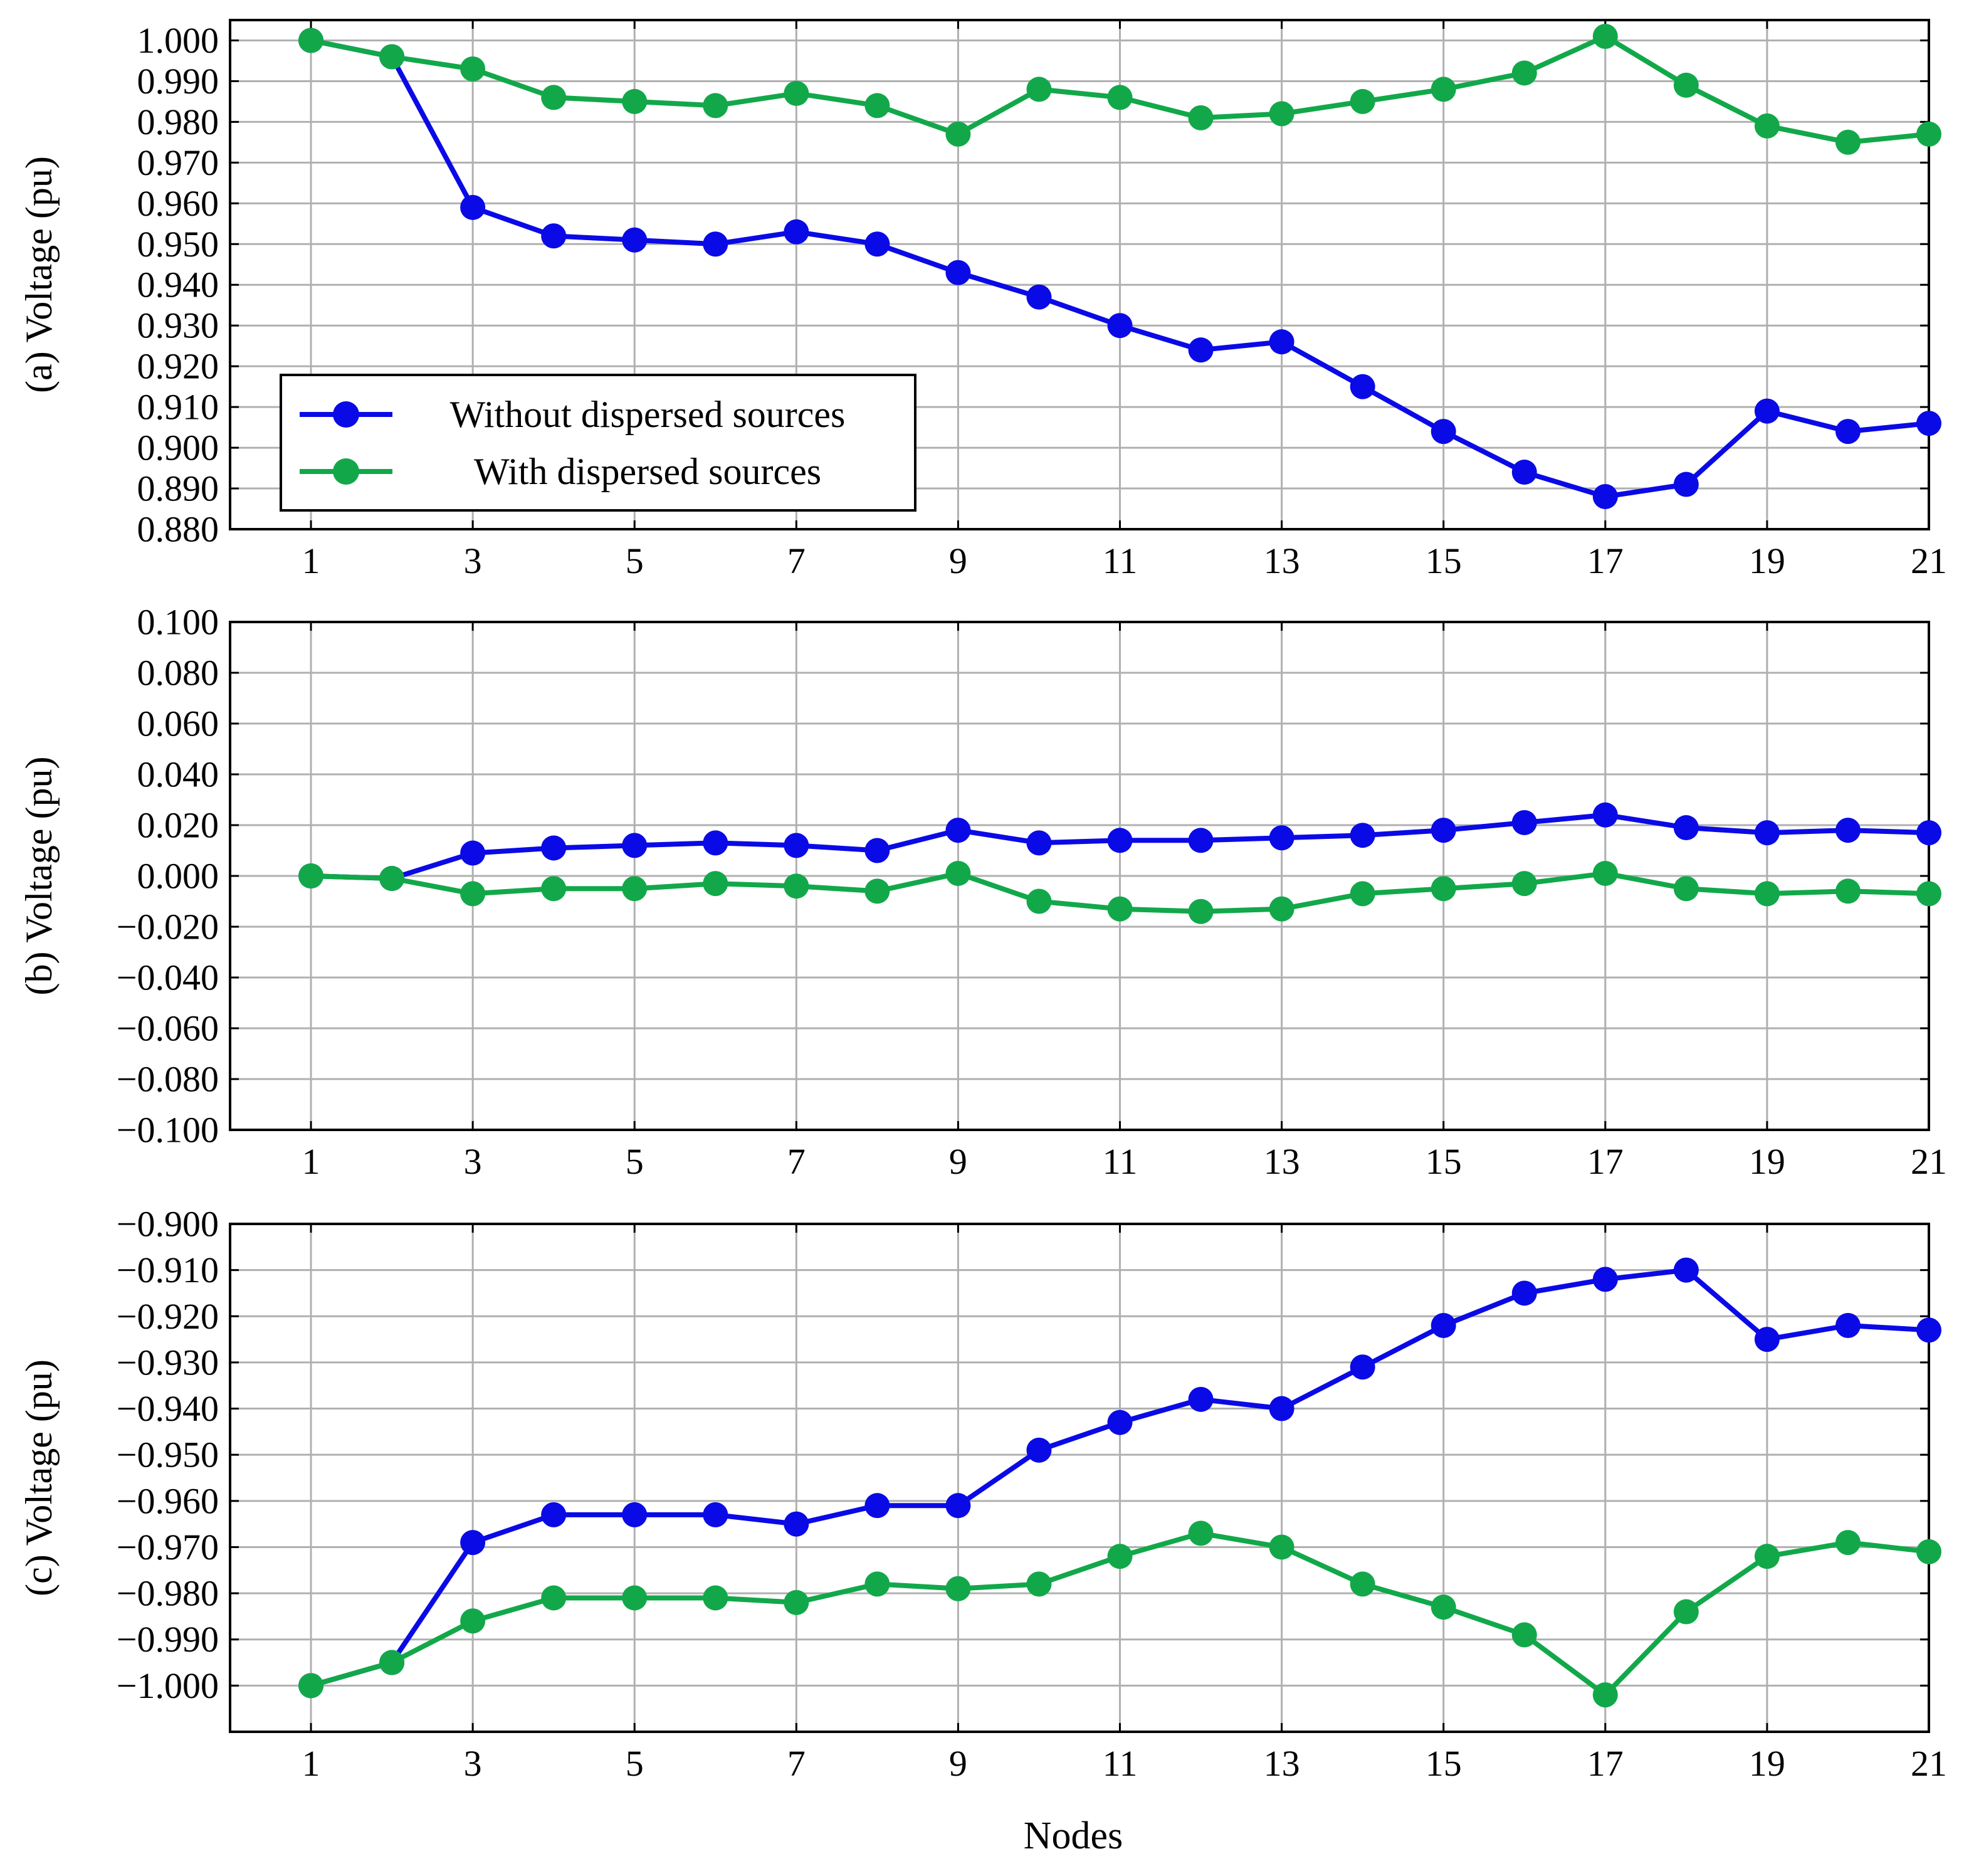 The height and width of the screenshot is (1876, 1969). What do you see at coordinates (178, 40) in the screenshot?
I see `y-tick-label: 1.000` at bounding box center [178, 40].